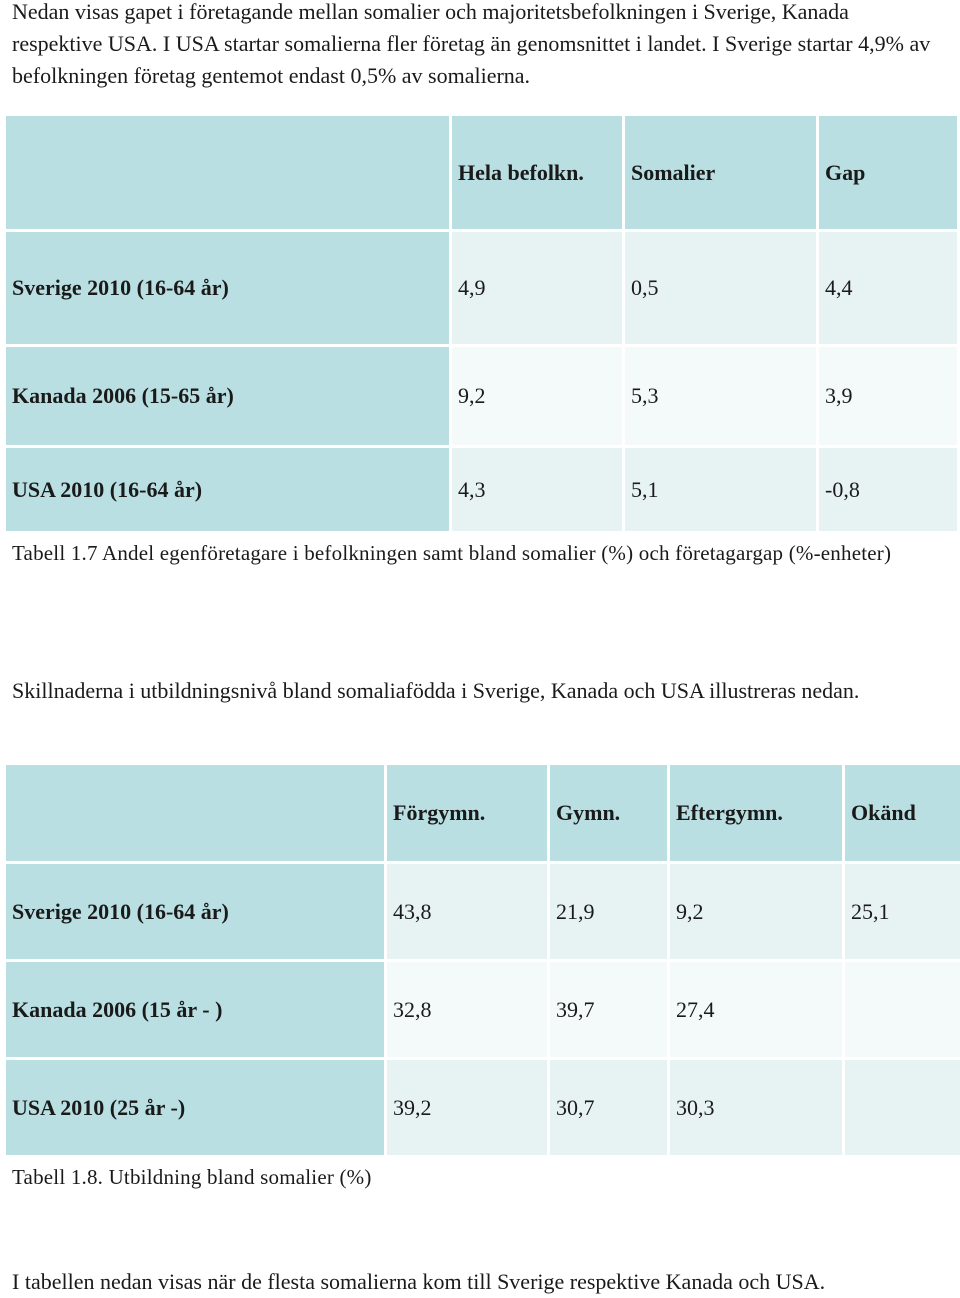  What do you see at coordinates (902, 813) in the screenshot?
I see `header-okand: Okänd` at bounding box center [902, 813].